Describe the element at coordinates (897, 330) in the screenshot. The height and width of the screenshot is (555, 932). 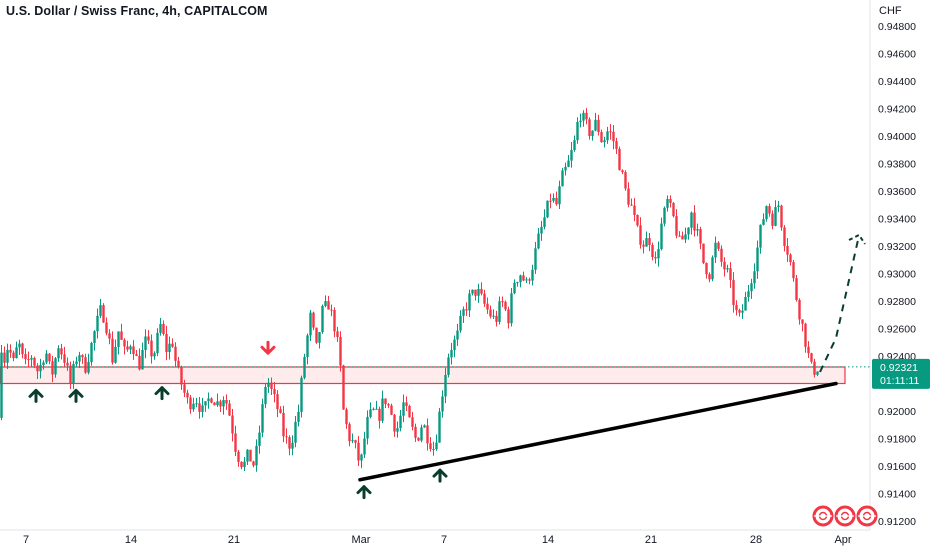
I see `y-tick-label: 0.92600` at that location.